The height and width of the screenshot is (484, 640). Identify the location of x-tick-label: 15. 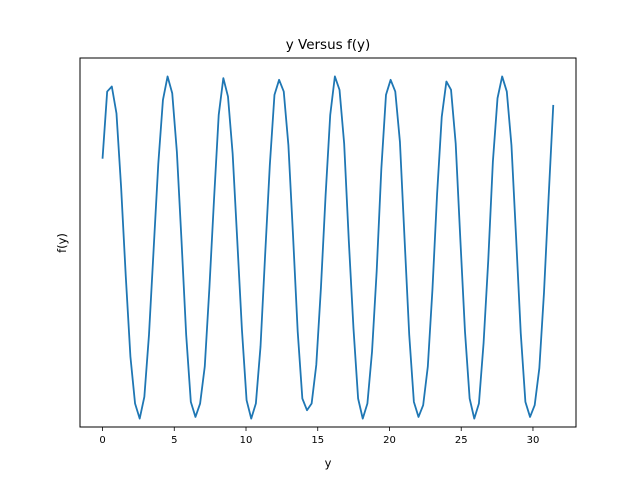
(317, 440).